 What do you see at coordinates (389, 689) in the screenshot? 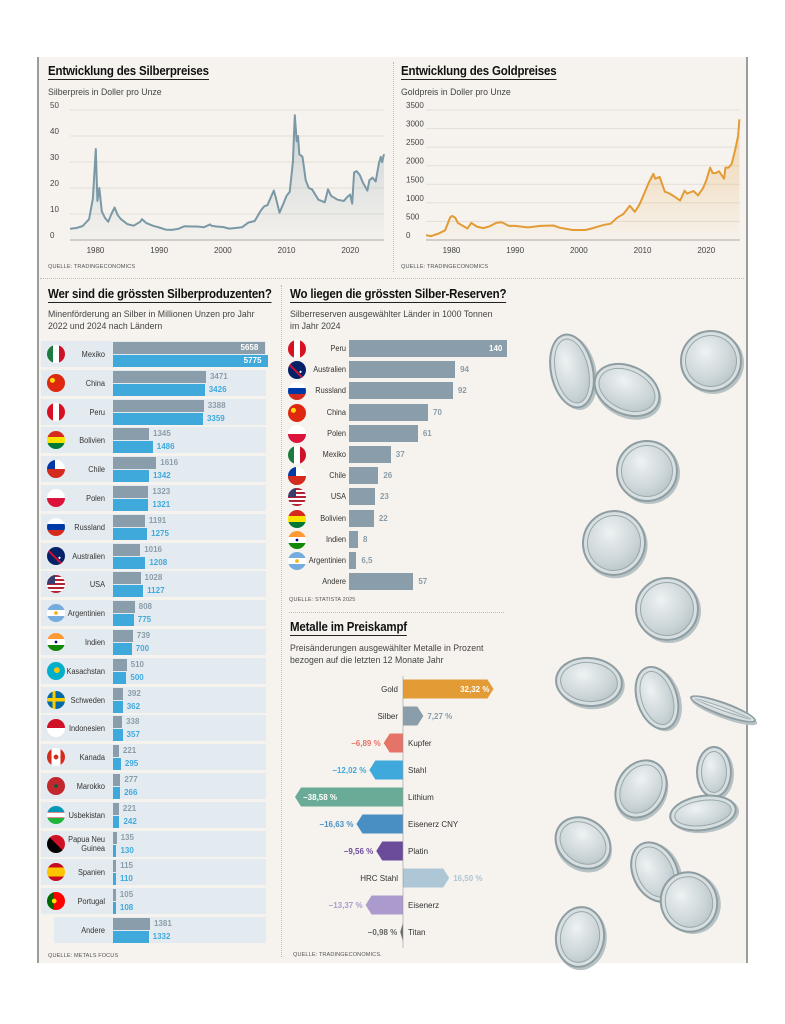
I see `metal-category-label: Gold` at bounding box center [389, 689].